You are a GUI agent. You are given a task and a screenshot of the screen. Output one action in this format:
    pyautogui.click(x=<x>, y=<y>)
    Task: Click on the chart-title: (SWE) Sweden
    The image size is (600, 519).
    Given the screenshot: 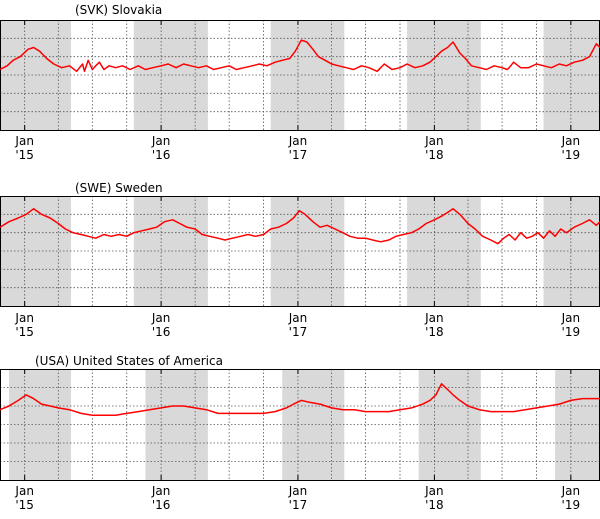 What is the action you would take?
    pyautogui.click(x=119, y=188)
    